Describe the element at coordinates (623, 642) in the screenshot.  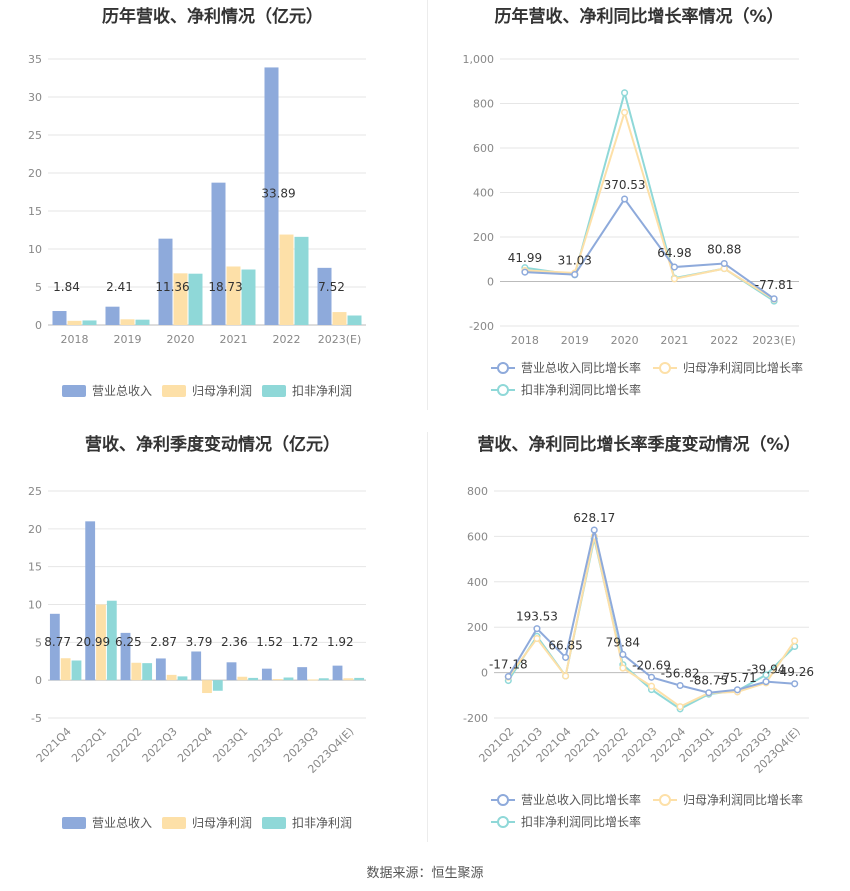
I see `data-label: 79.84` at that location.